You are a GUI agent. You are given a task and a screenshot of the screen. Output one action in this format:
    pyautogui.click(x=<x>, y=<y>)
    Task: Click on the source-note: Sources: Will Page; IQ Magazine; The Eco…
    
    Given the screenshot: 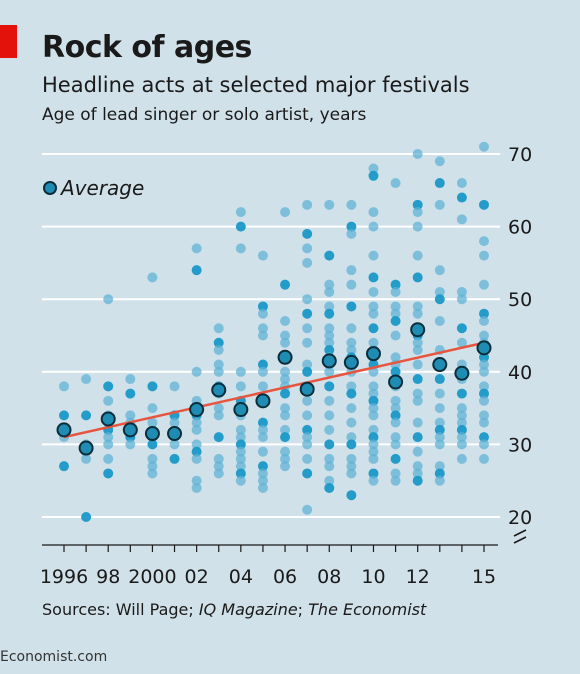 What is the action you would take?
    pyautogui.click(x=234, y=609)
    